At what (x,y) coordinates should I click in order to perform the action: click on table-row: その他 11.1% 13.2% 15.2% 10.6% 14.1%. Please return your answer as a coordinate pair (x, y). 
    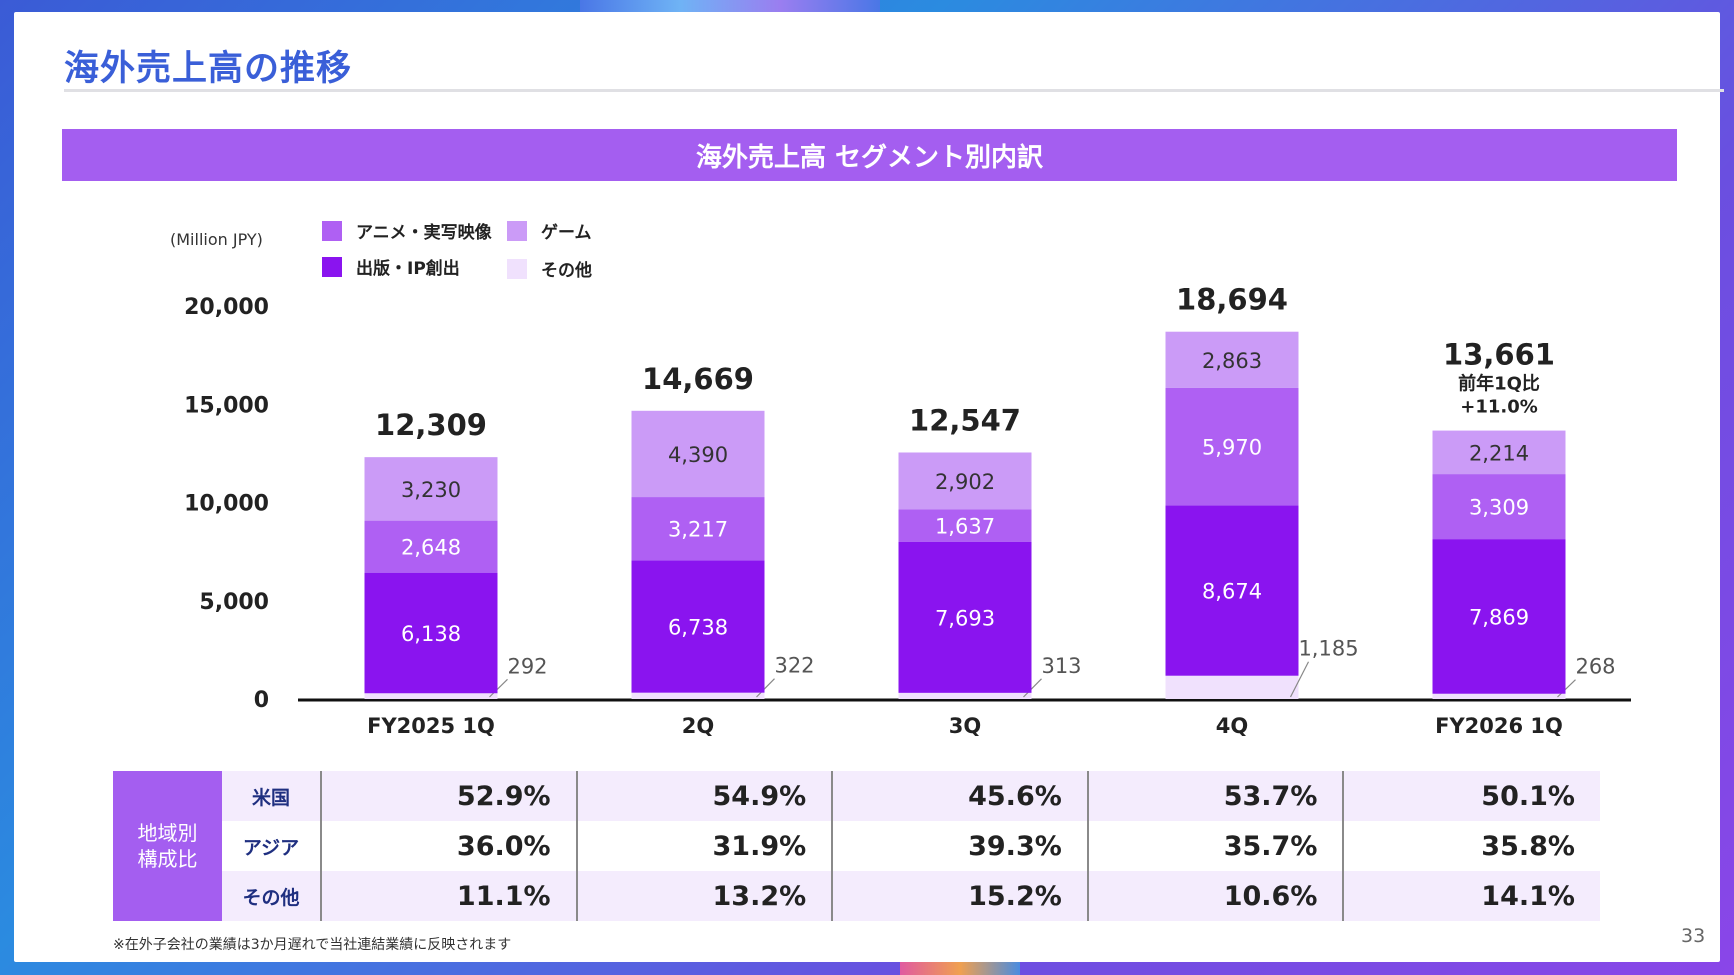
    Looking at the image, I should click on (911, 896).